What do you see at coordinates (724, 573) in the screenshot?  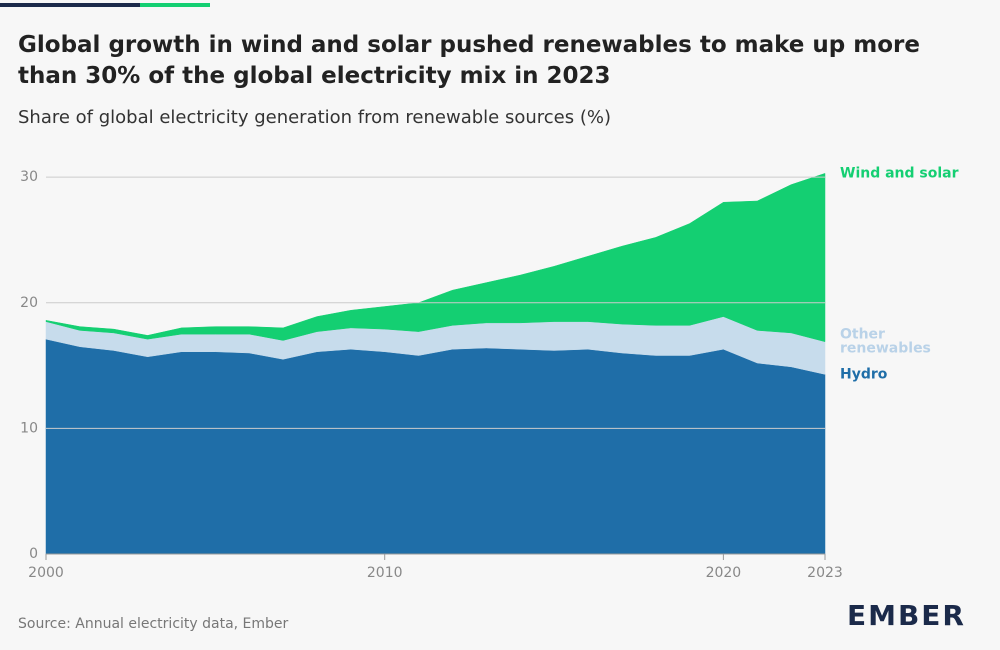 I see `x-tick-label: 2020` at bounding box center [724, 573].